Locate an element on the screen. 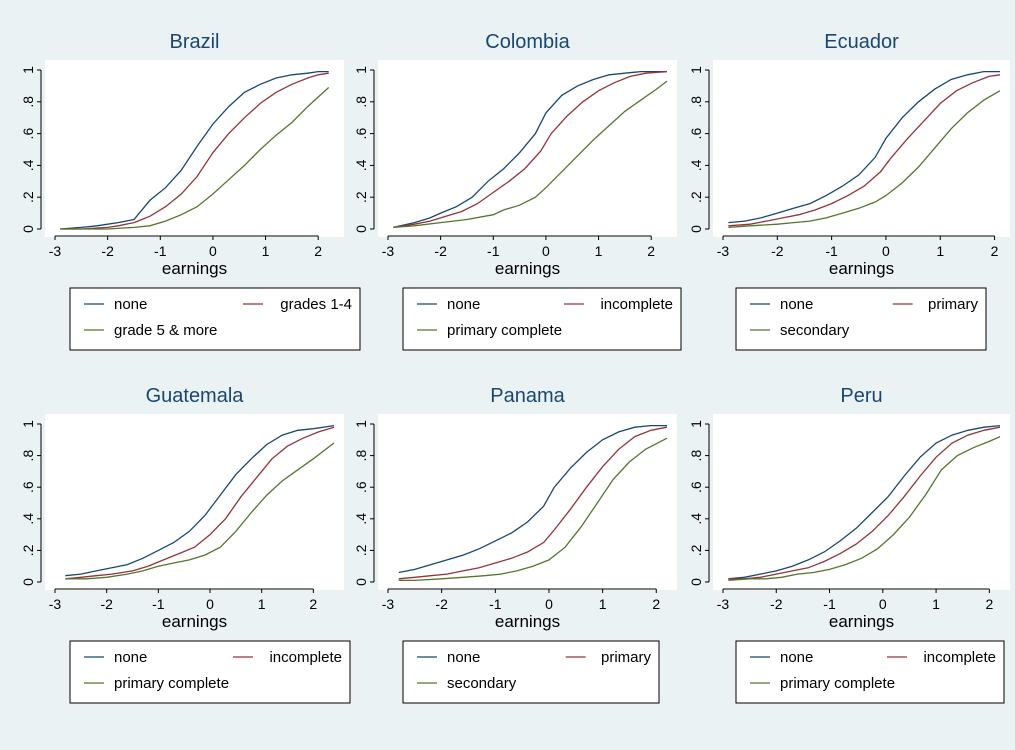 Image resolution: width=1015 pixels, height=750 pixels. chart-title: Ecuador is located at coordinates (861, 42).